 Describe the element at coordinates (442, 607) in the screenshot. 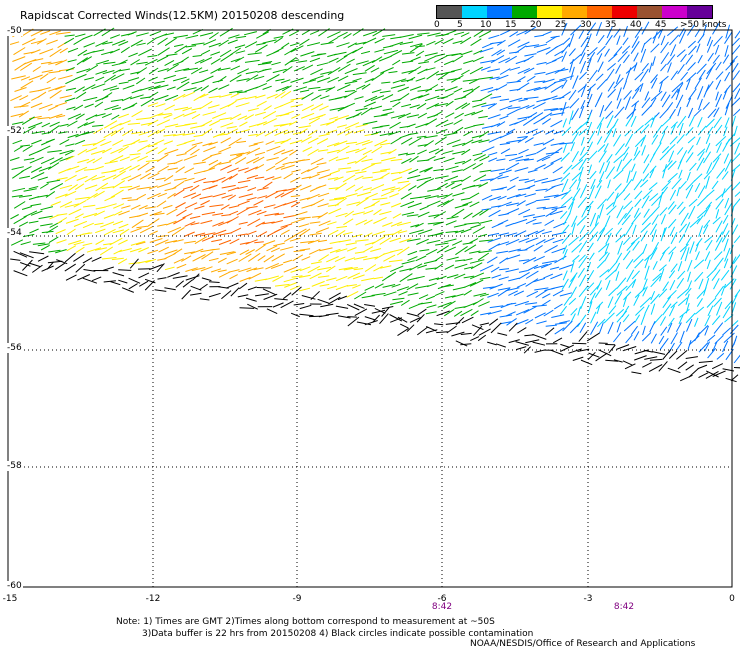

I see `pass-time-label: 8:42` at that location.